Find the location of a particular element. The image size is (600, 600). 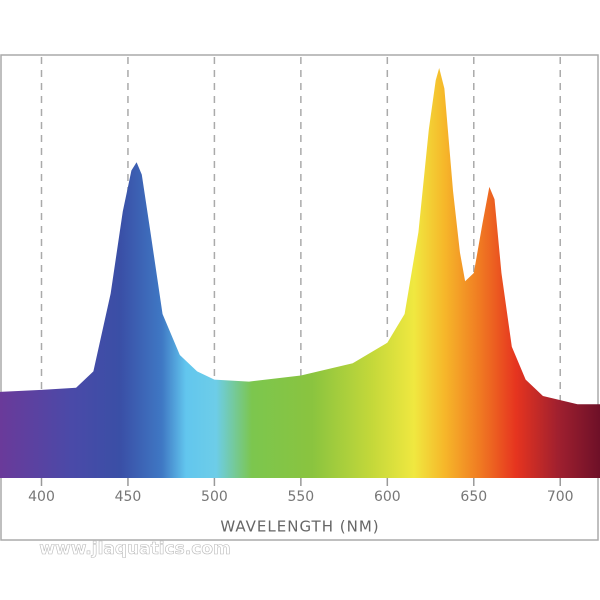

x-tick-label: 400 is located at coordinates (41, 497).